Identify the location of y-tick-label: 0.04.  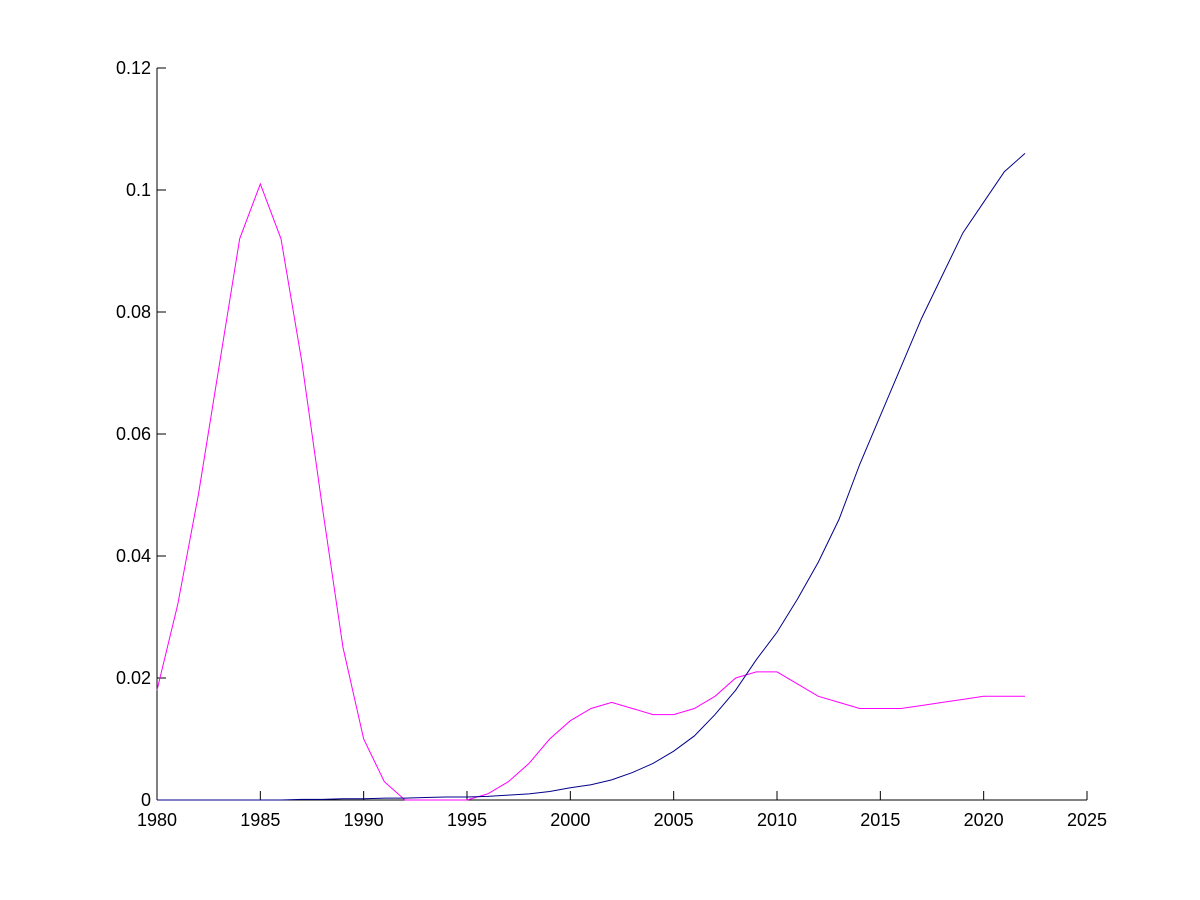
(133, 556).